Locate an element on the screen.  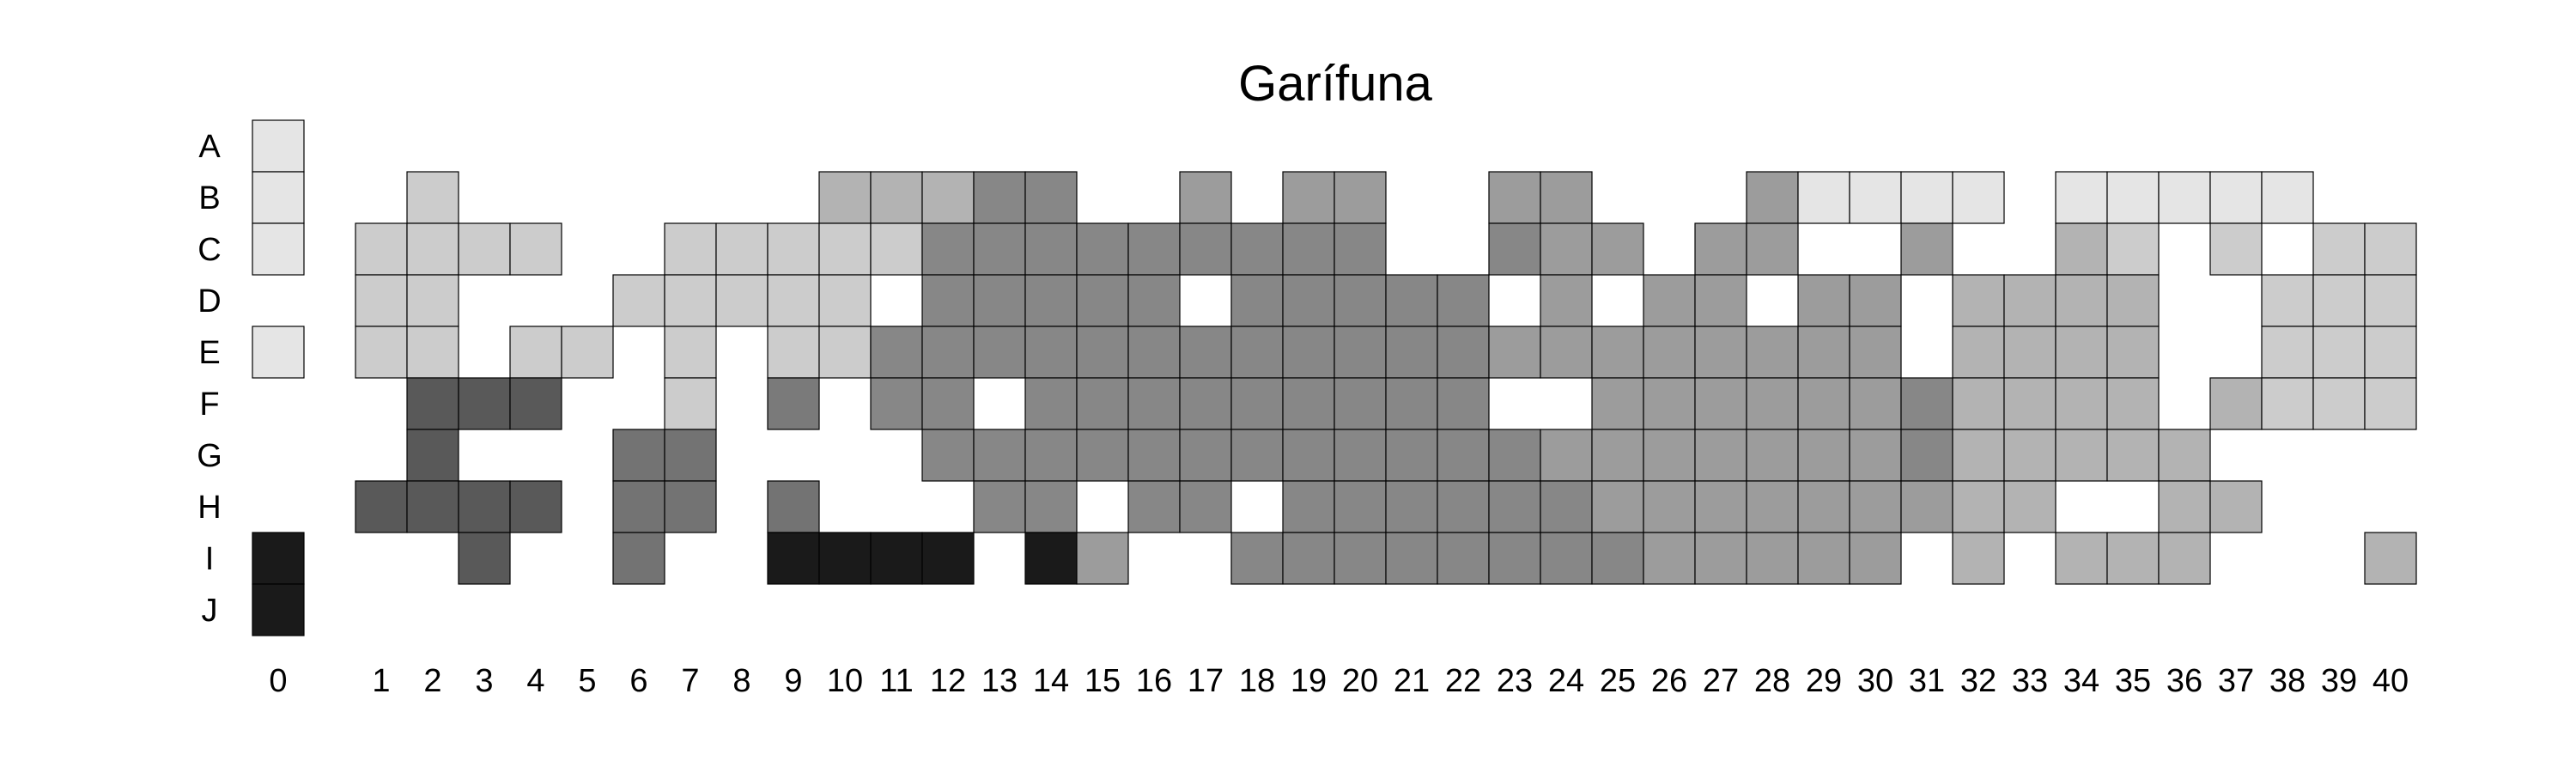
chart-title: Garífuna is located at coordinates (1335, 84).